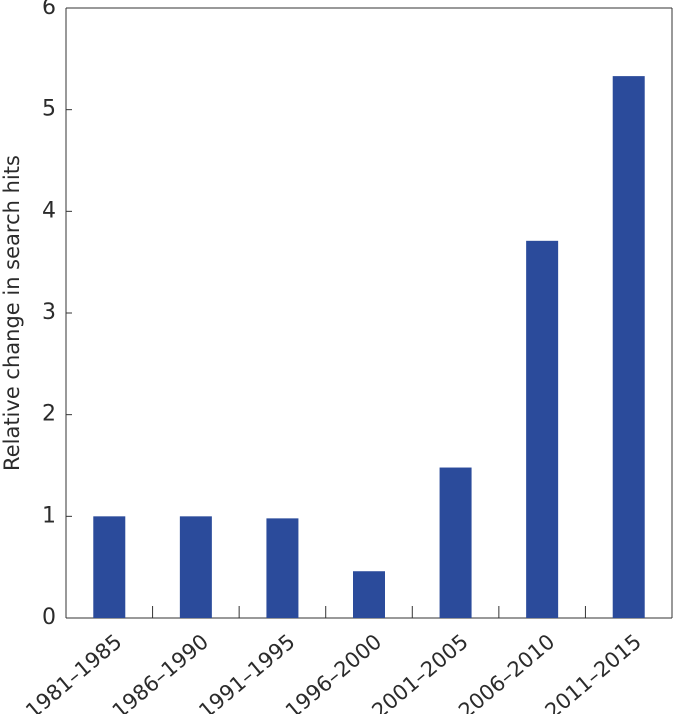 This screenshot has width=675, height=714. Describe the element at coordinates (57, 315) in the screenshot. I see `y-ticks: 0 1 2 3 4 5 6` at that location.